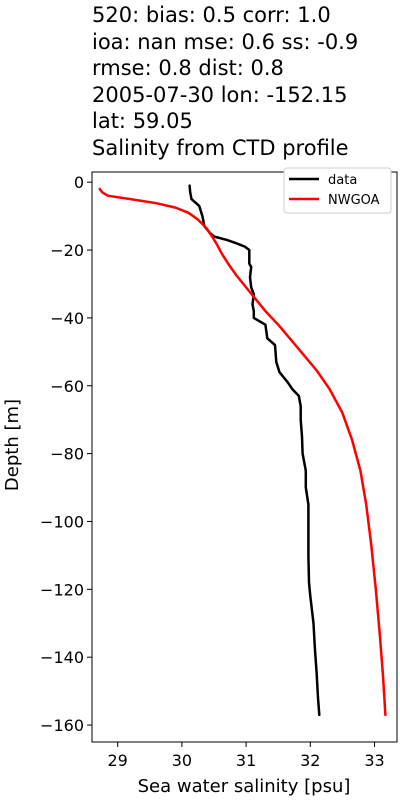 This screenshot has height=800, width=400. What do you see at coordinates (244, 786) in the screenshot?
I see `x-axis-label: Sea water salinity [psu]` at bounding box center [244, 786].